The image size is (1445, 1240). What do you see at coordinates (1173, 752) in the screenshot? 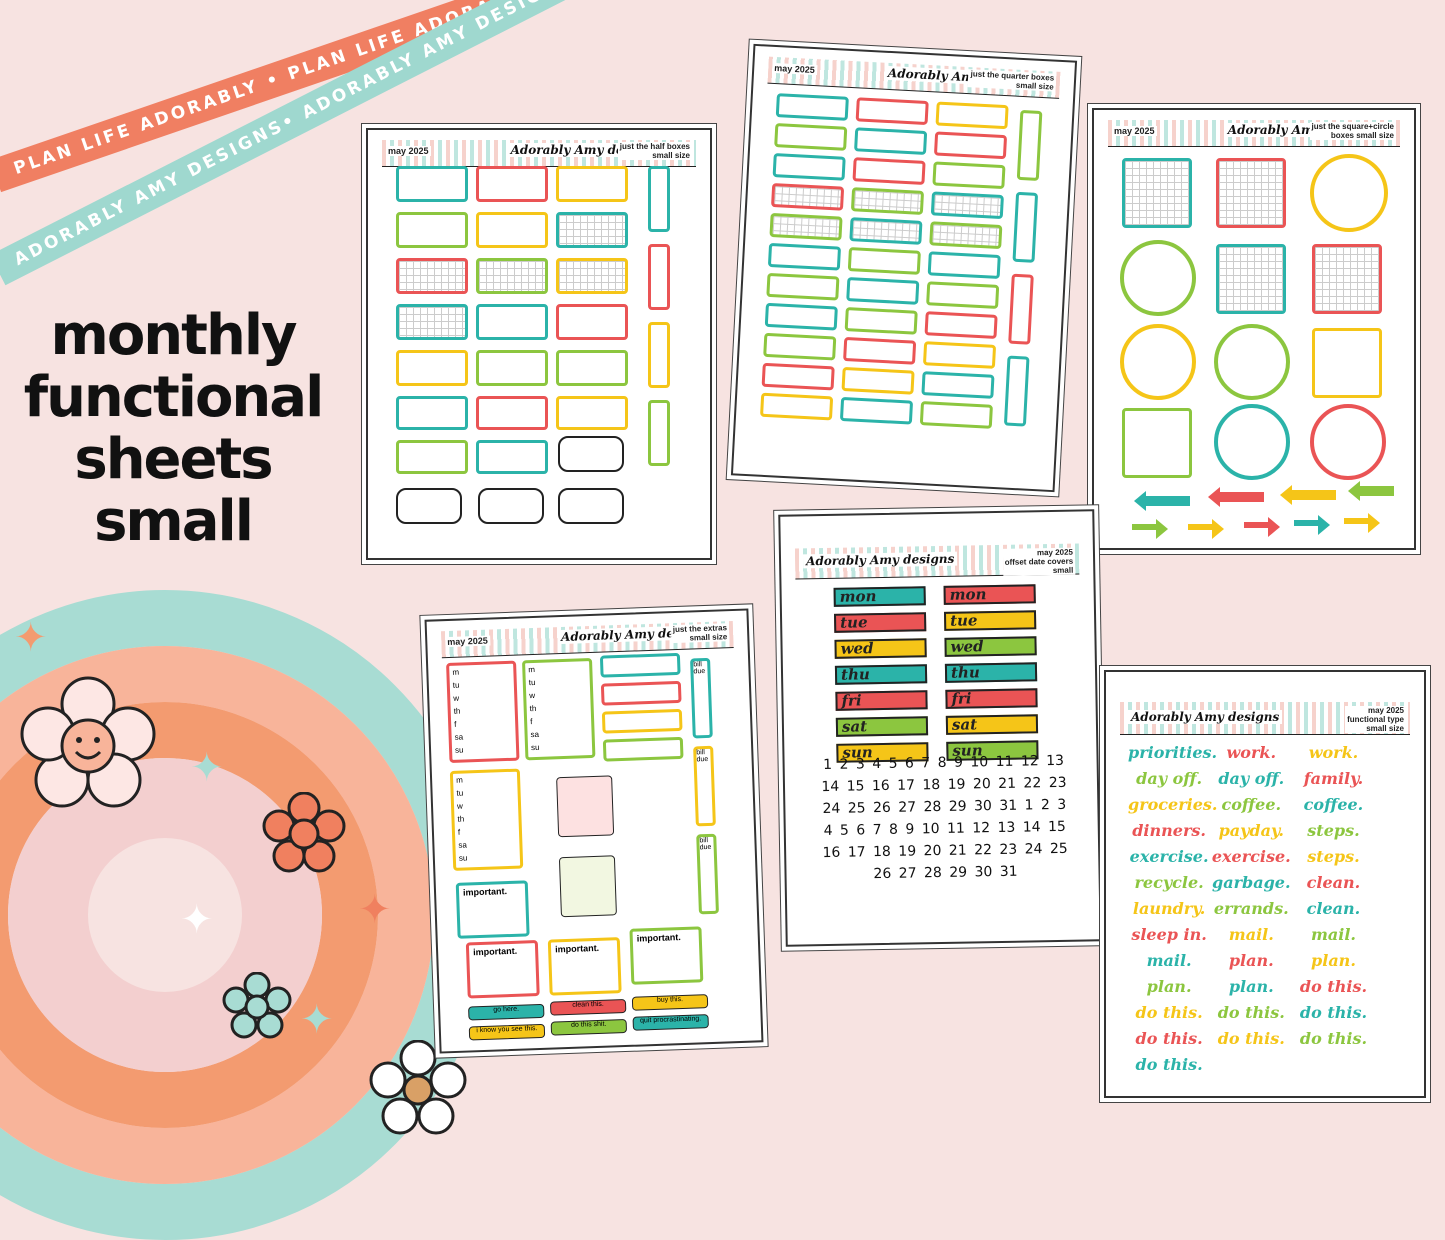
I see `functional-word: priorities.` at bounding box center [1173, 752].